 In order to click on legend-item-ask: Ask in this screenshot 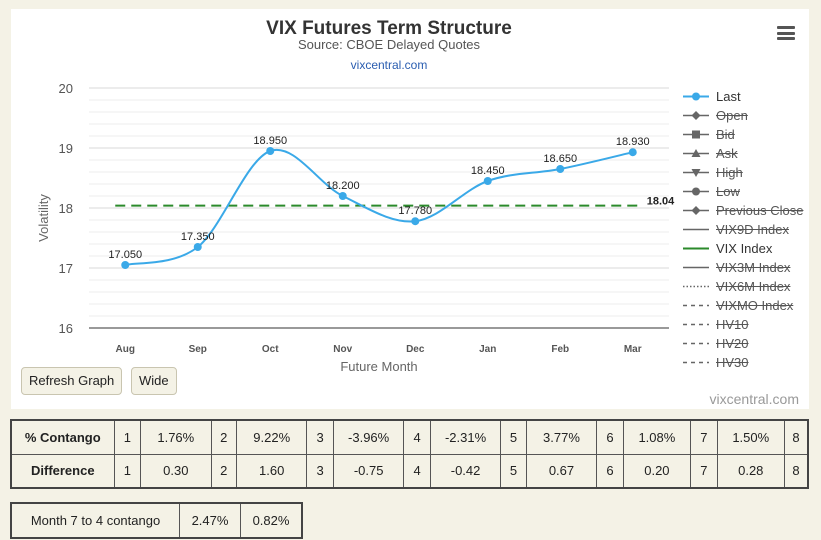, I will do `click(743, 153)`.